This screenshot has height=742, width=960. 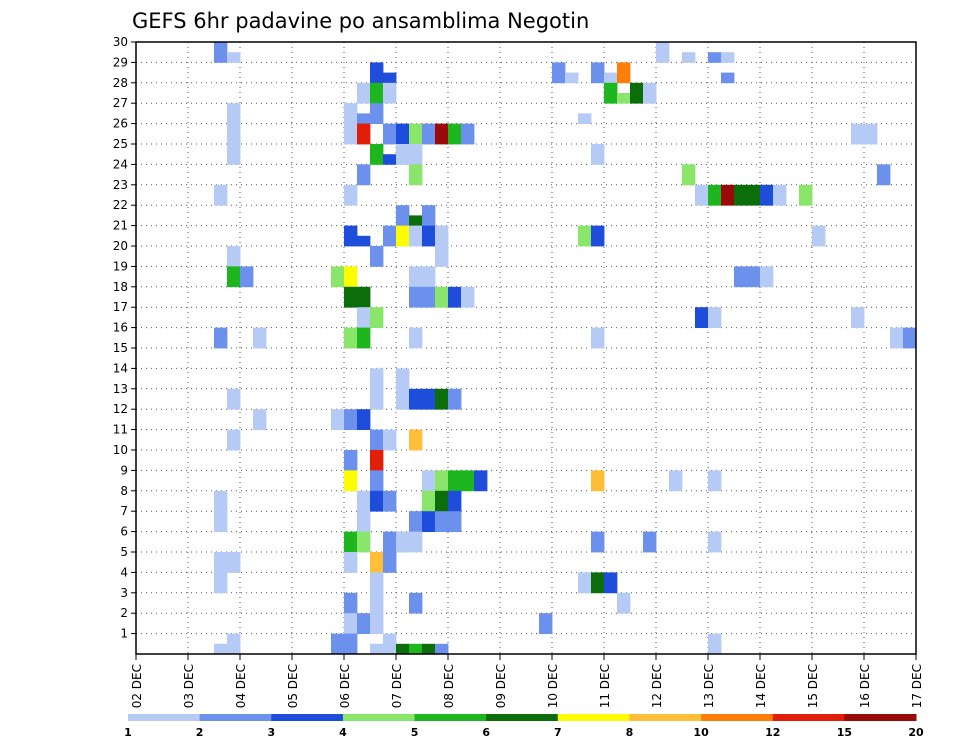 What do you see at coordinates (124, 634) in the screenshot?
I see `y-tick-label: 1` at bounding box center [124, 634].